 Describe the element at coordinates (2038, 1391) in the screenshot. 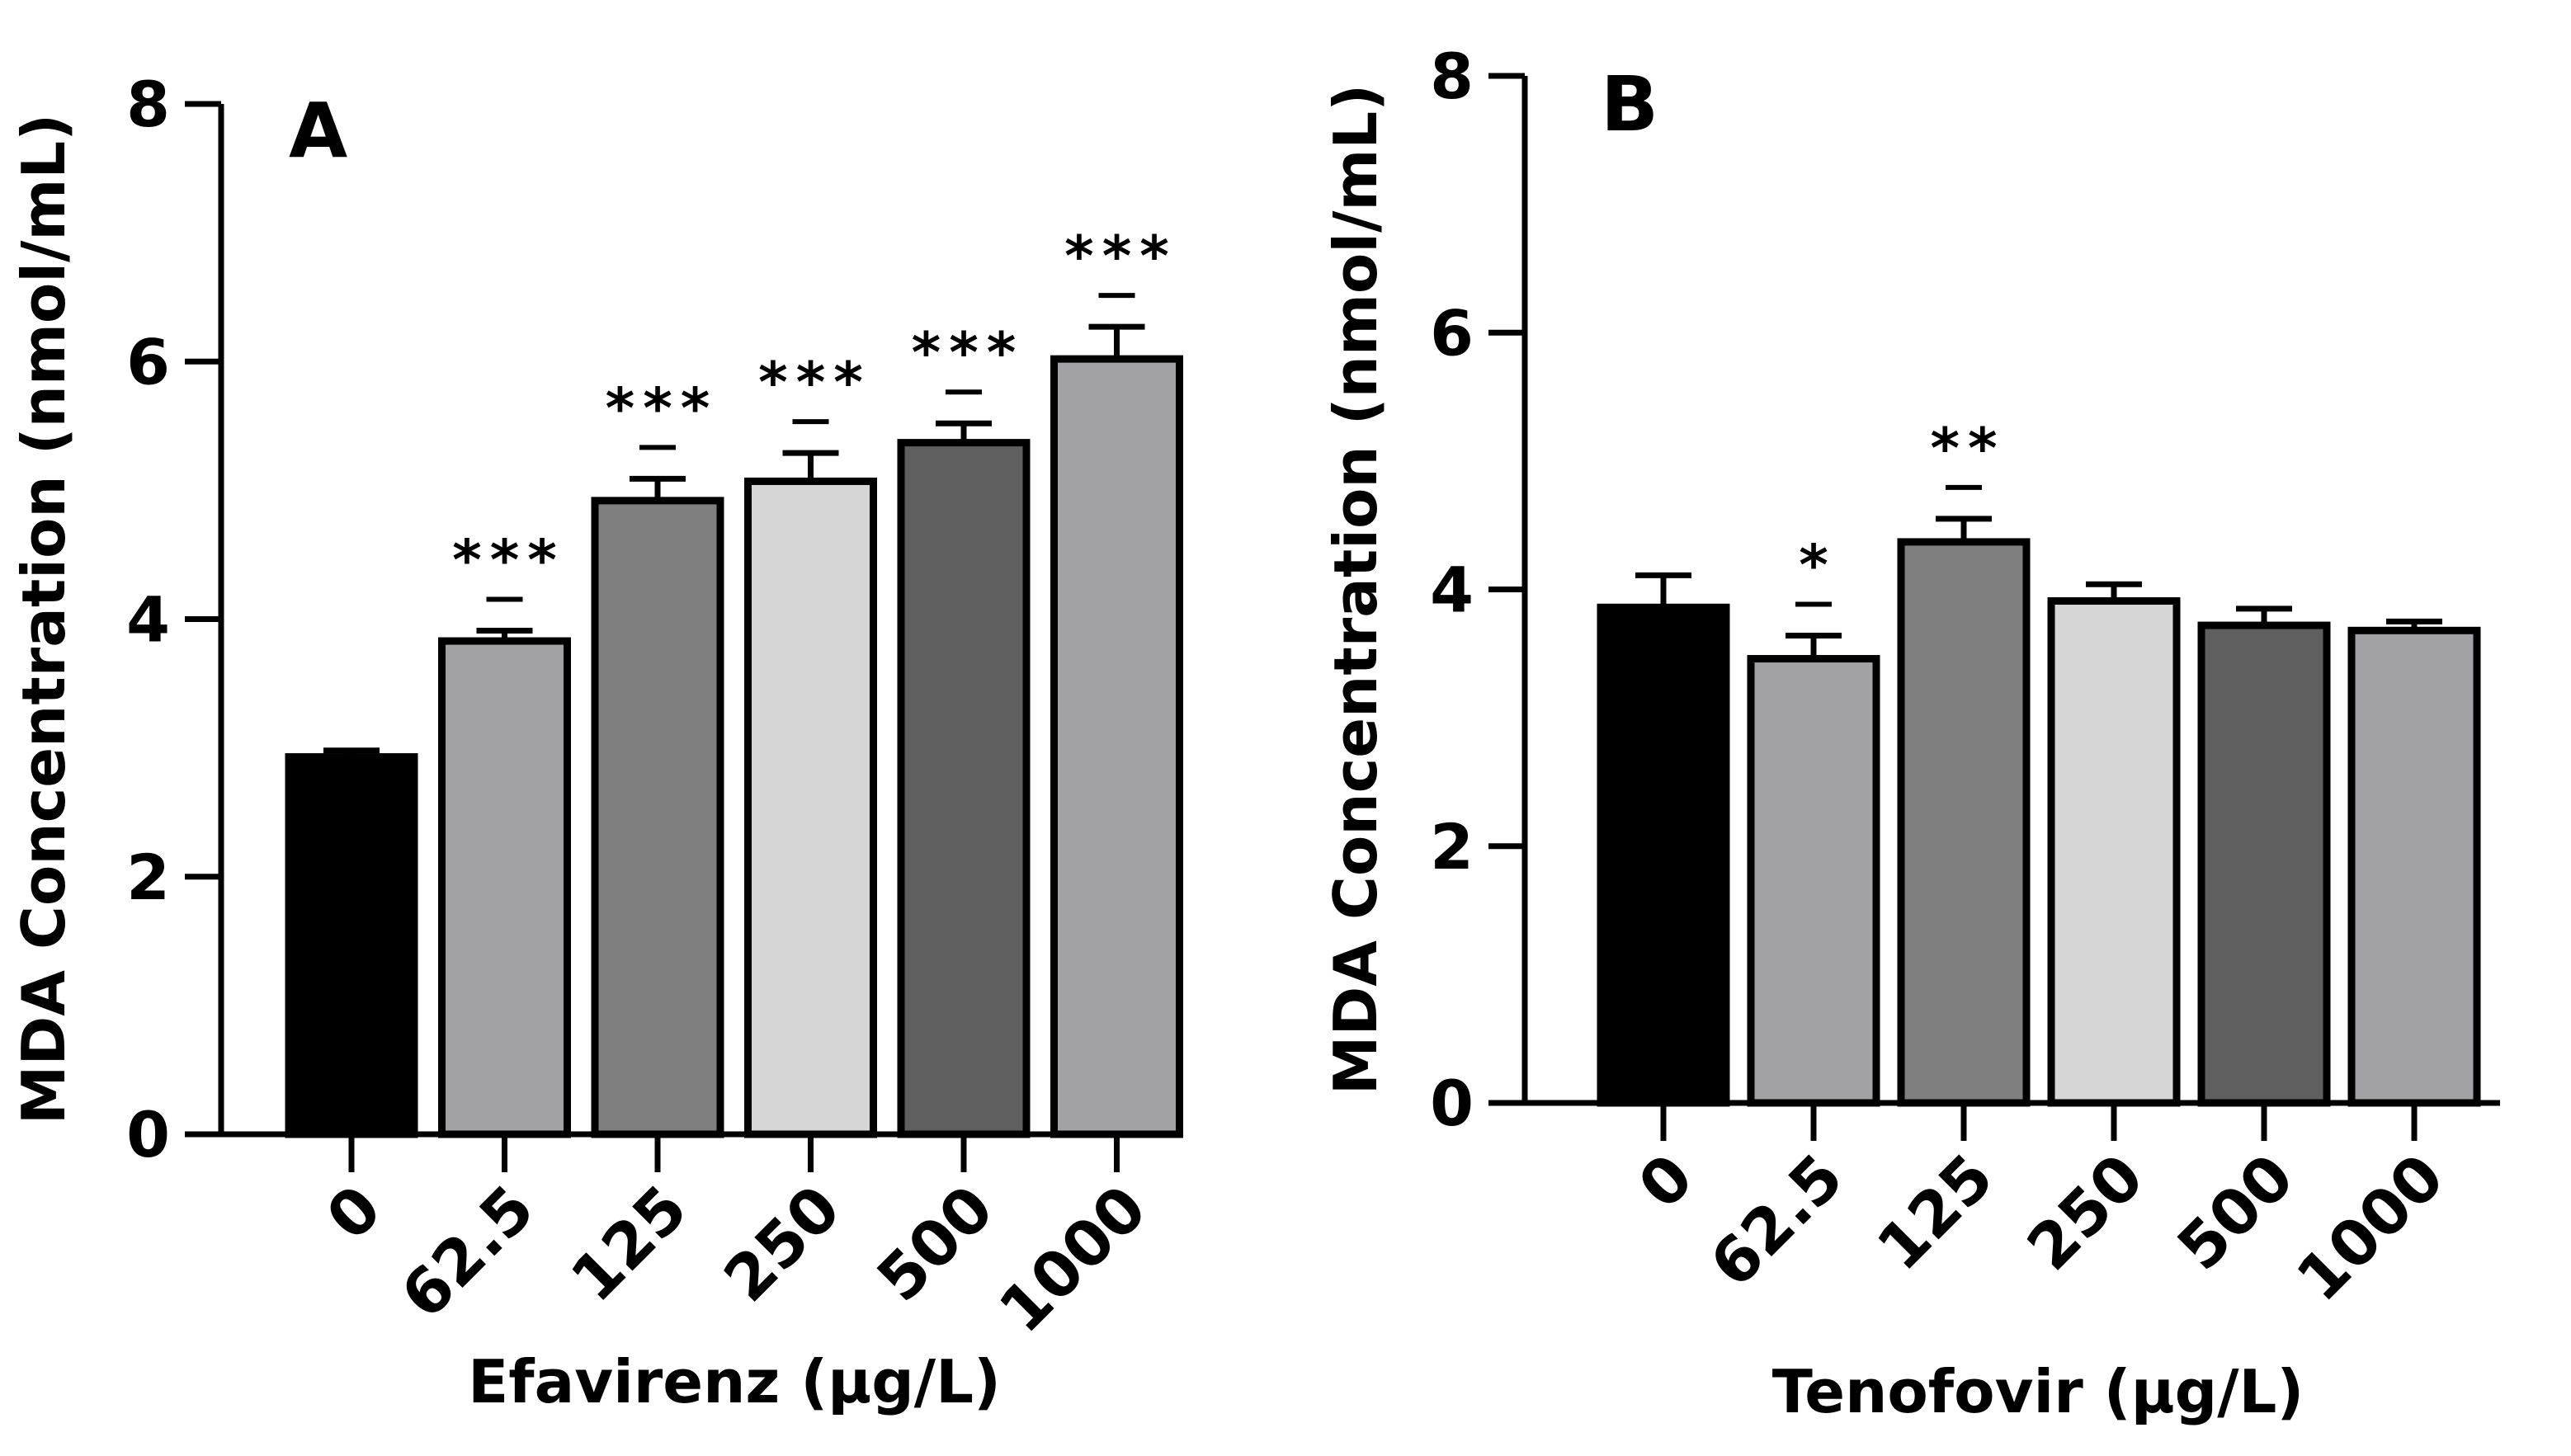

I see `x-axis-title: Tenofovir (μg/L)` at that location.